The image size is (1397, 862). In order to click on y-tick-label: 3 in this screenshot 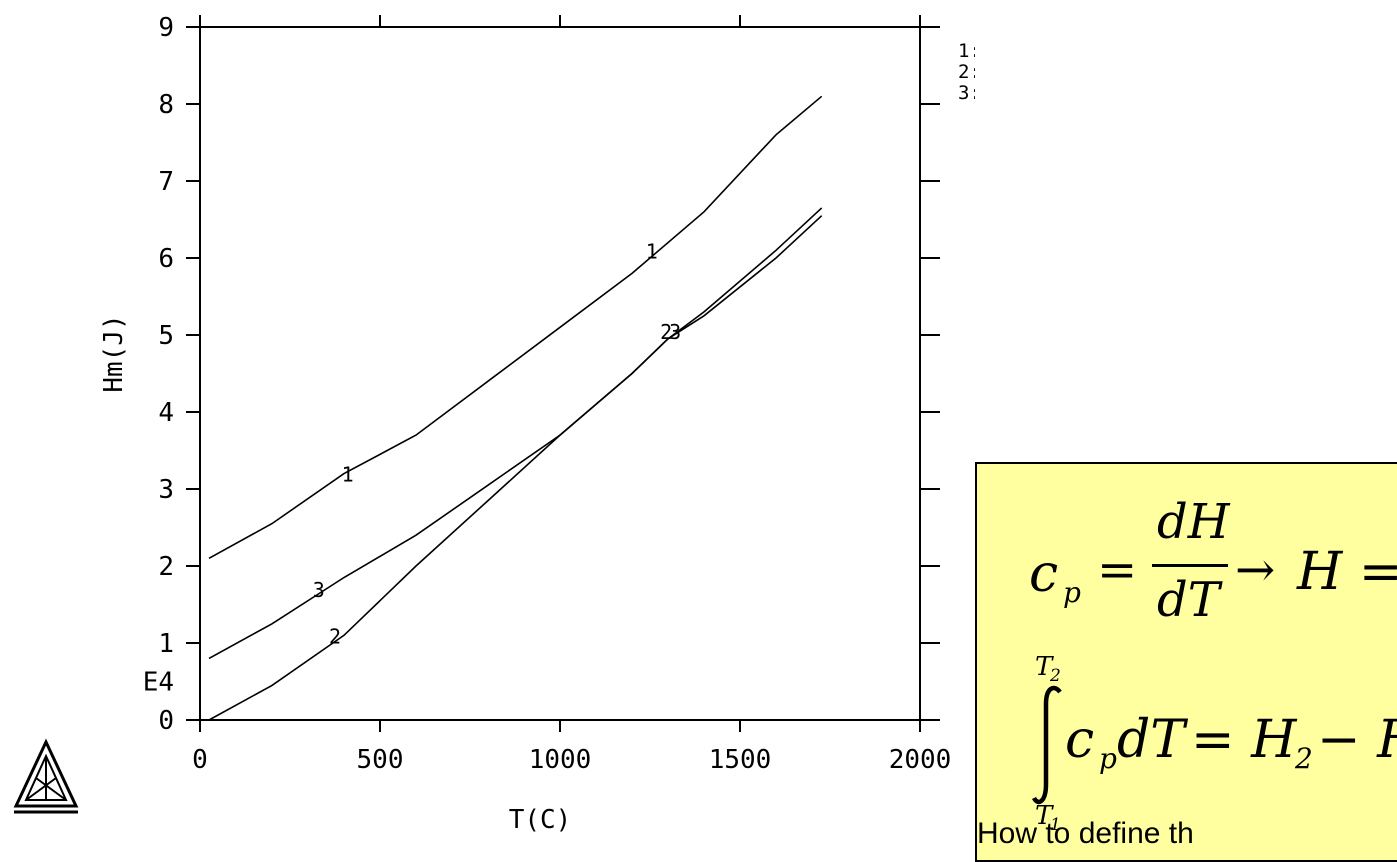, I will do `click(166, 490)`.